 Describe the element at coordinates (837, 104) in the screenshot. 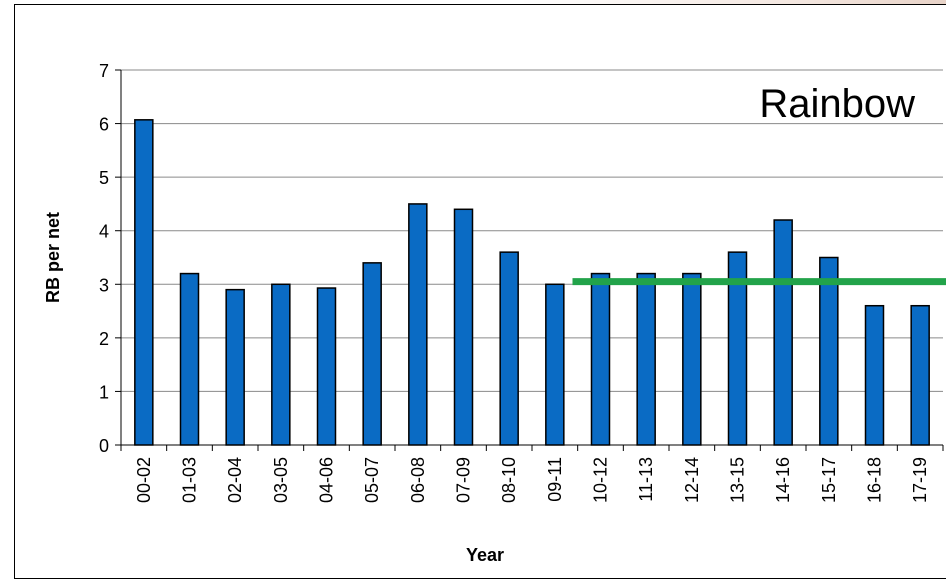

I see `chart-title: Rainbow` at that location.